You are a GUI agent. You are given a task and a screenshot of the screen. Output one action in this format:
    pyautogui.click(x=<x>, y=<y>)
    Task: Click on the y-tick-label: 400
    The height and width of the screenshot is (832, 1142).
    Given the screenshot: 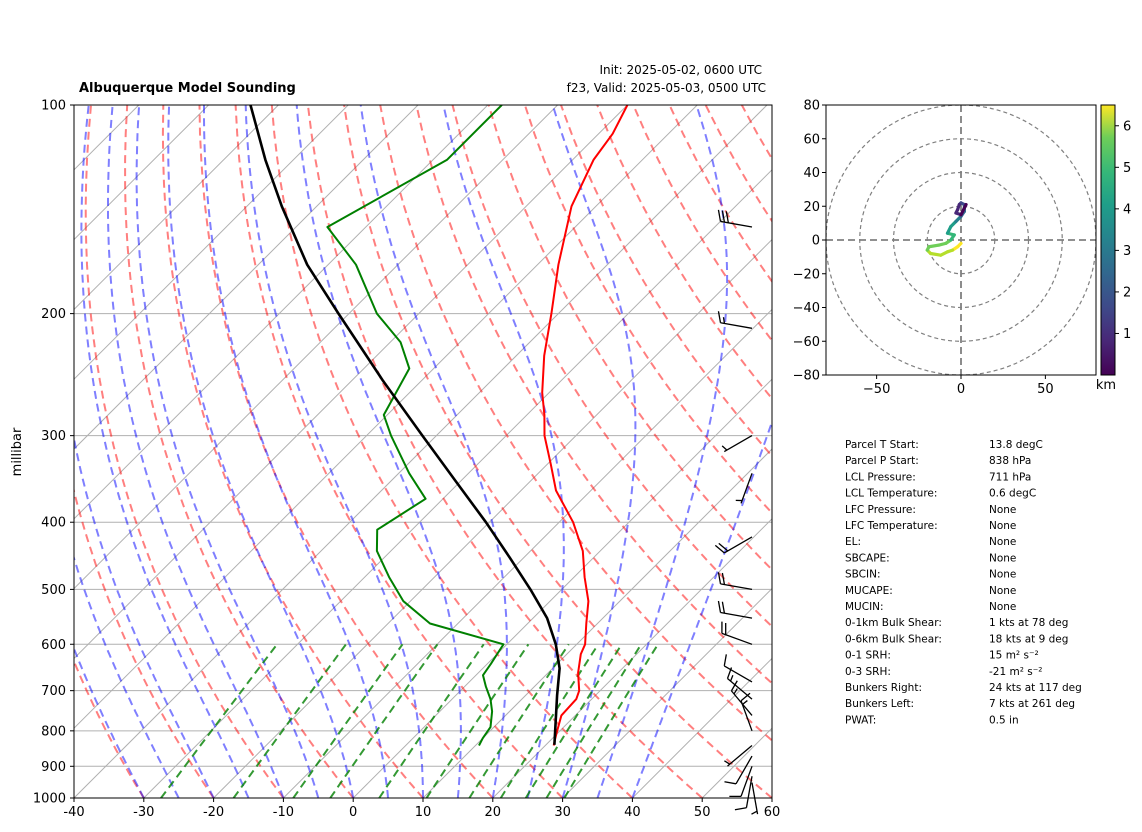 What is the action you would take?
    pyautogui.click(x=53, y=523)
    